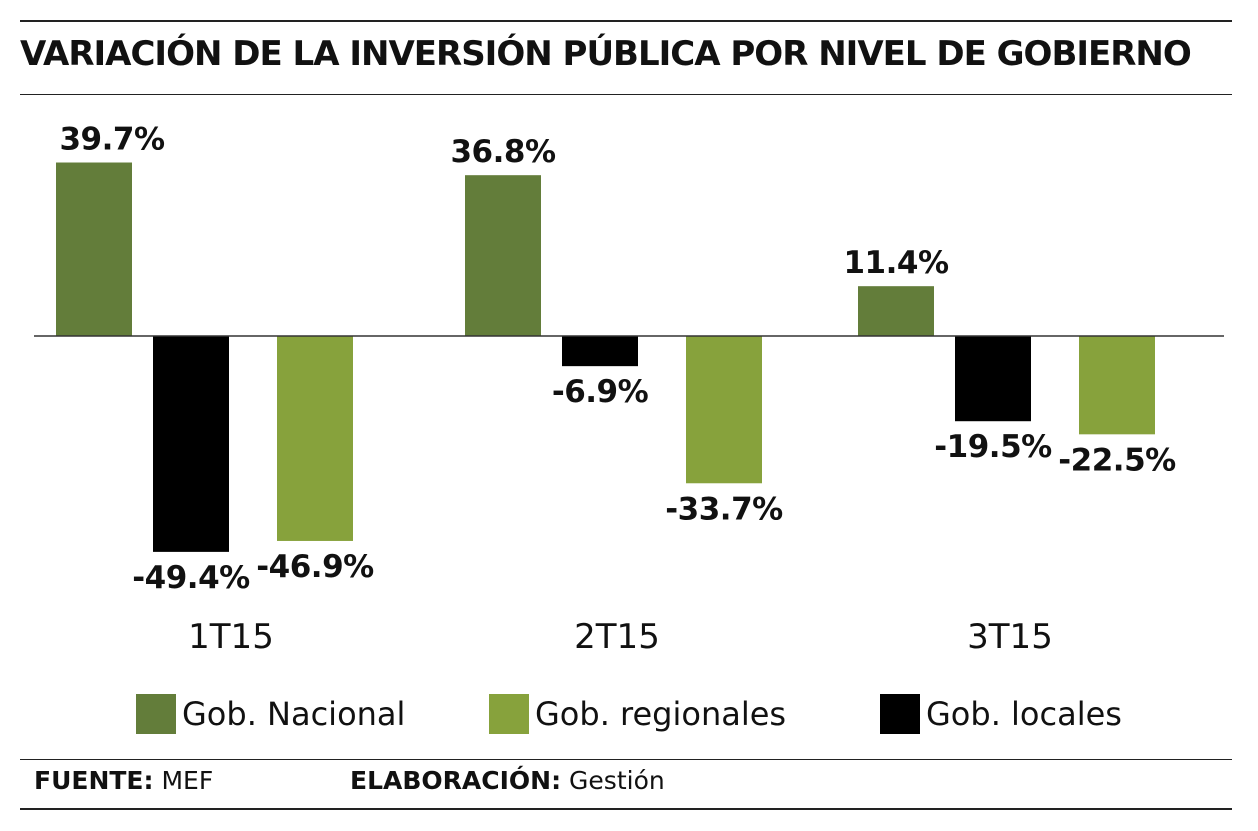 The height and width of the screenshot is (831, 1258). What do you see at coordinates (315, 567) in the screenshot?
I see `value-label: -46.9%` at bounding box center [315, 567].